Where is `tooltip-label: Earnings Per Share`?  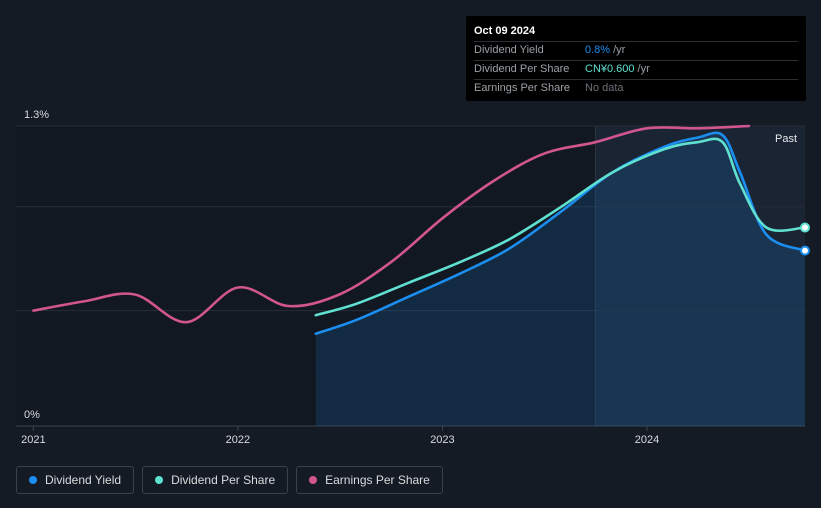
tooltip-label: Earnings Per Share is located at coordinates (522, 88).